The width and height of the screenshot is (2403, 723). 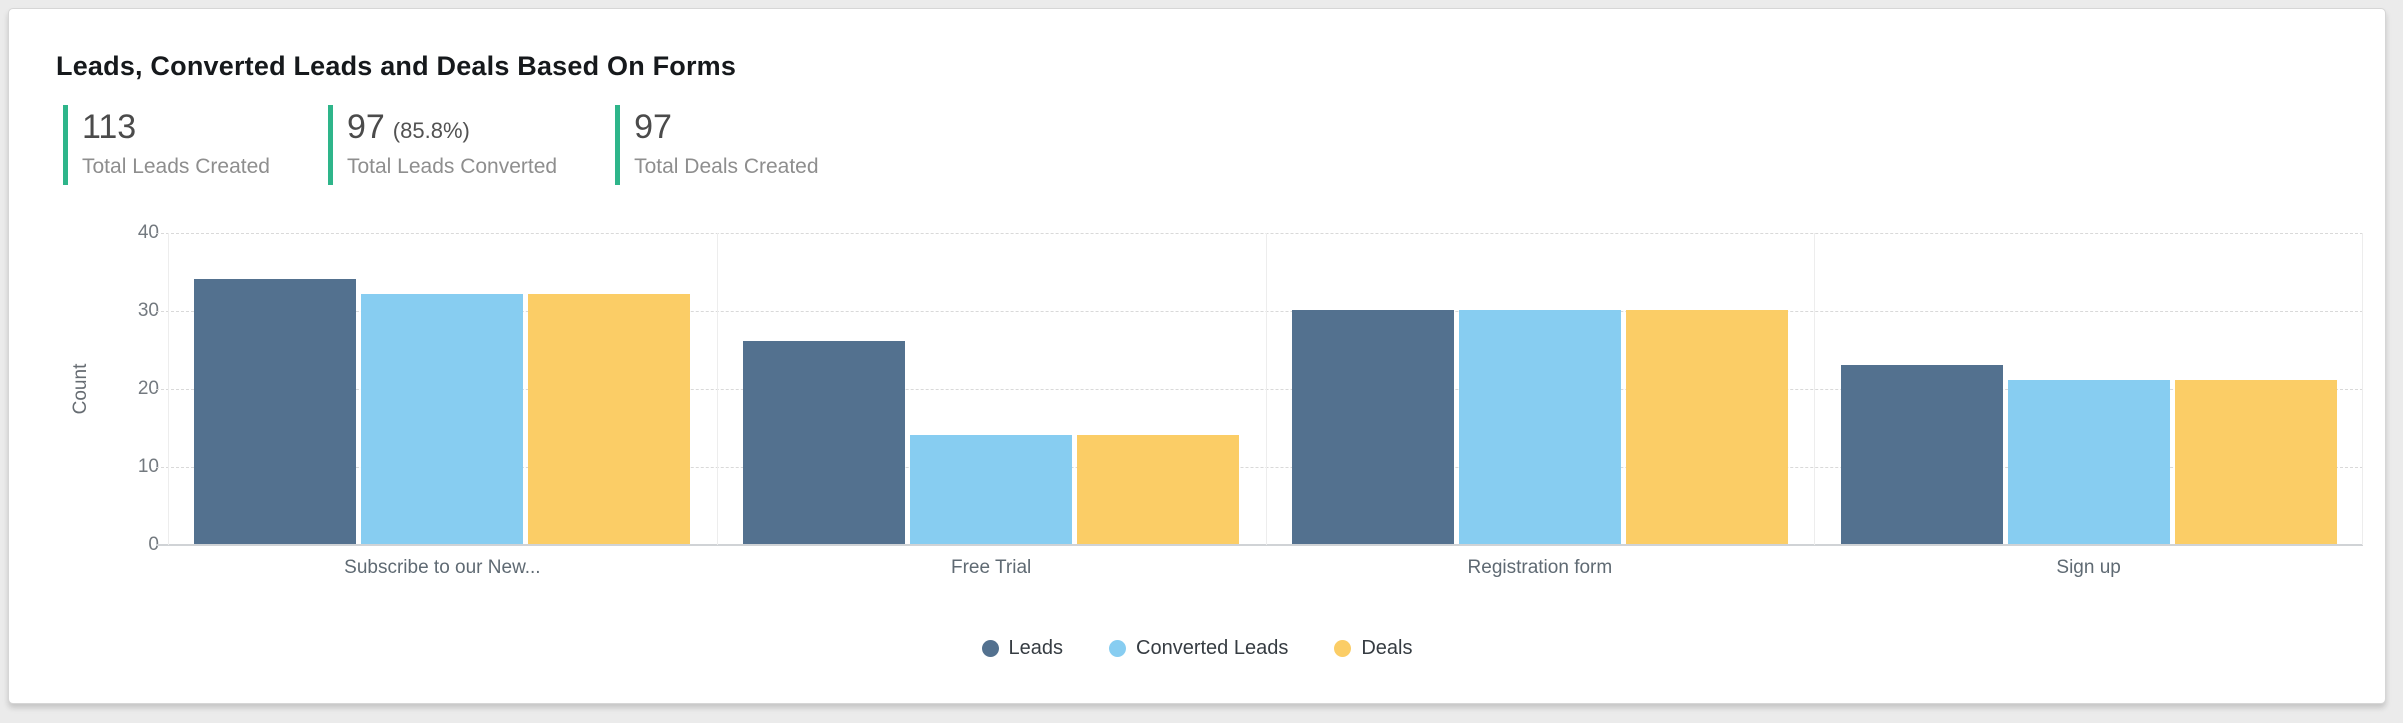 I want to click on y-axis-tick-label: 0, so click(x=153, y=544).